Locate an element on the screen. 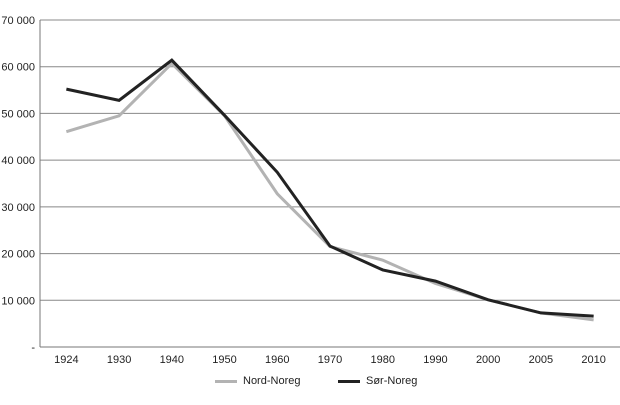 This screenshot has width=620, height=405. x-tick-label: 1990 is located at coordinates (435, 360).